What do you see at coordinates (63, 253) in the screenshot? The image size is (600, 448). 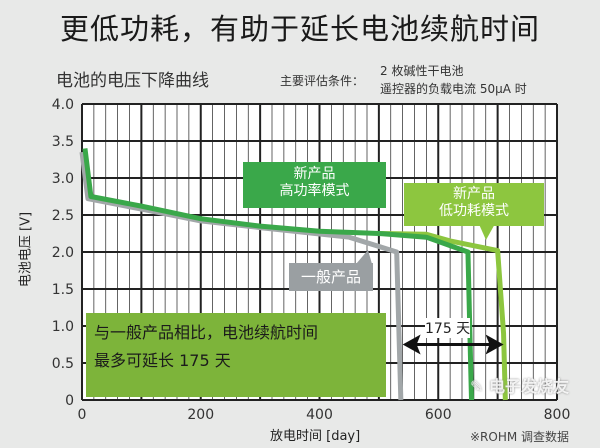 I see `y-tick-label: 2.0` at bounding box center [63, 253].